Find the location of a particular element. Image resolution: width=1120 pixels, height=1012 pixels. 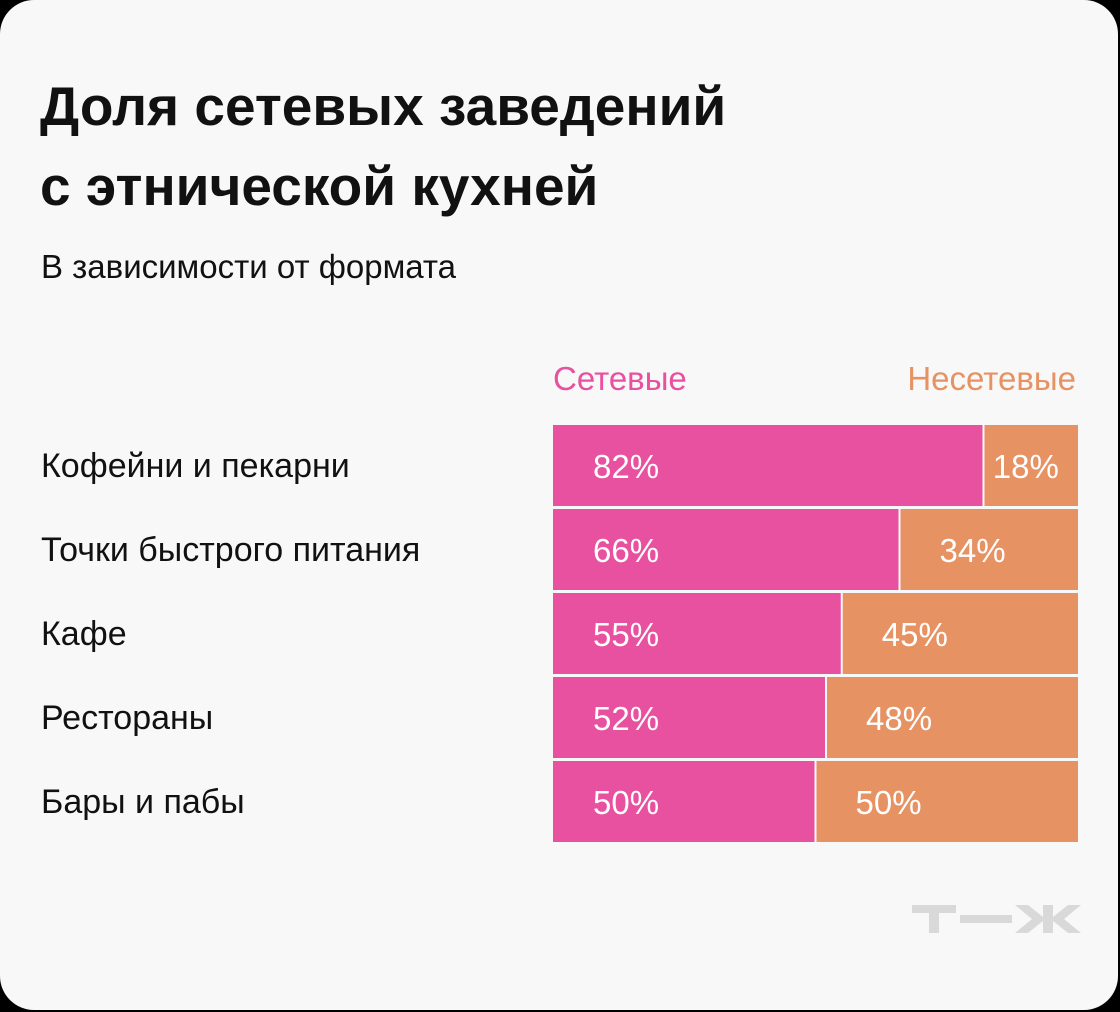

legend-chain: Сетевые is located at coordinates (620, 378).